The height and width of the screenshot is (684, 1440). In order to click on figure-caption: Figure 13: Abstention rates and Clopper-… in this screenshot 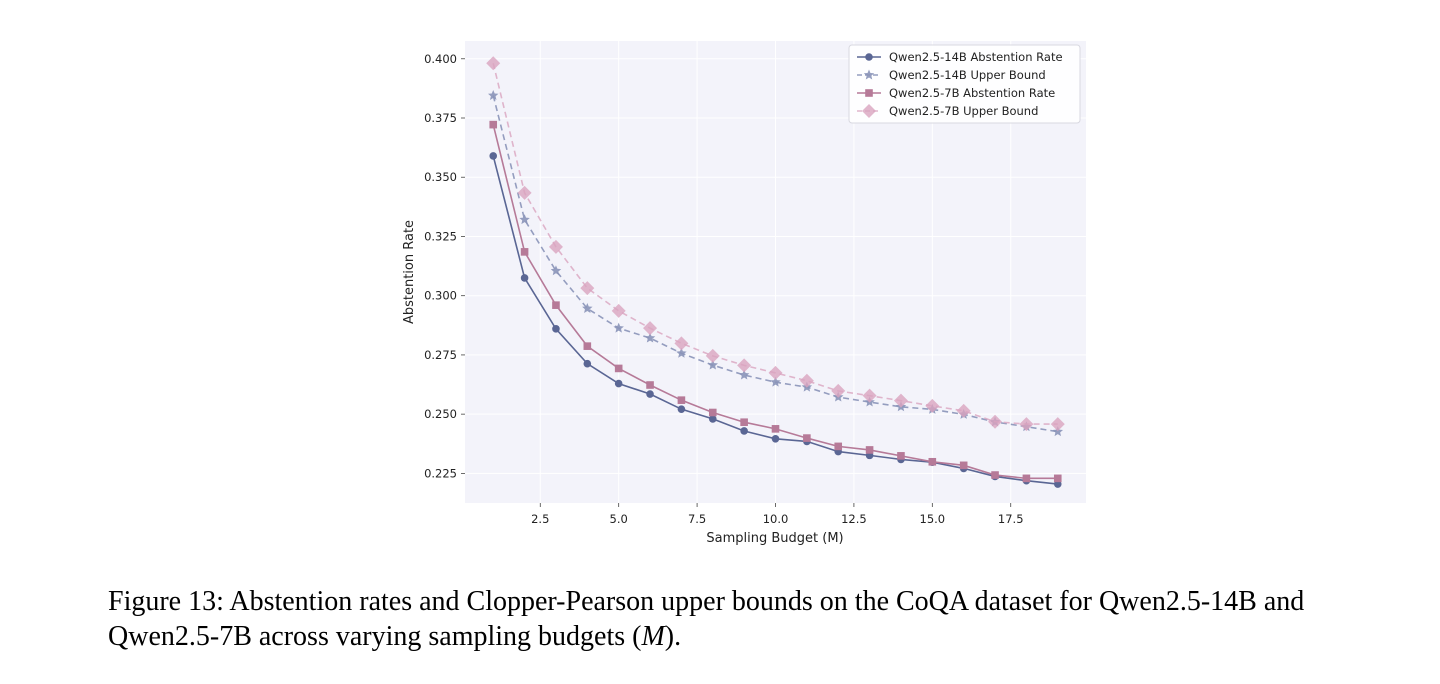, I will do `click(753, 619)`.